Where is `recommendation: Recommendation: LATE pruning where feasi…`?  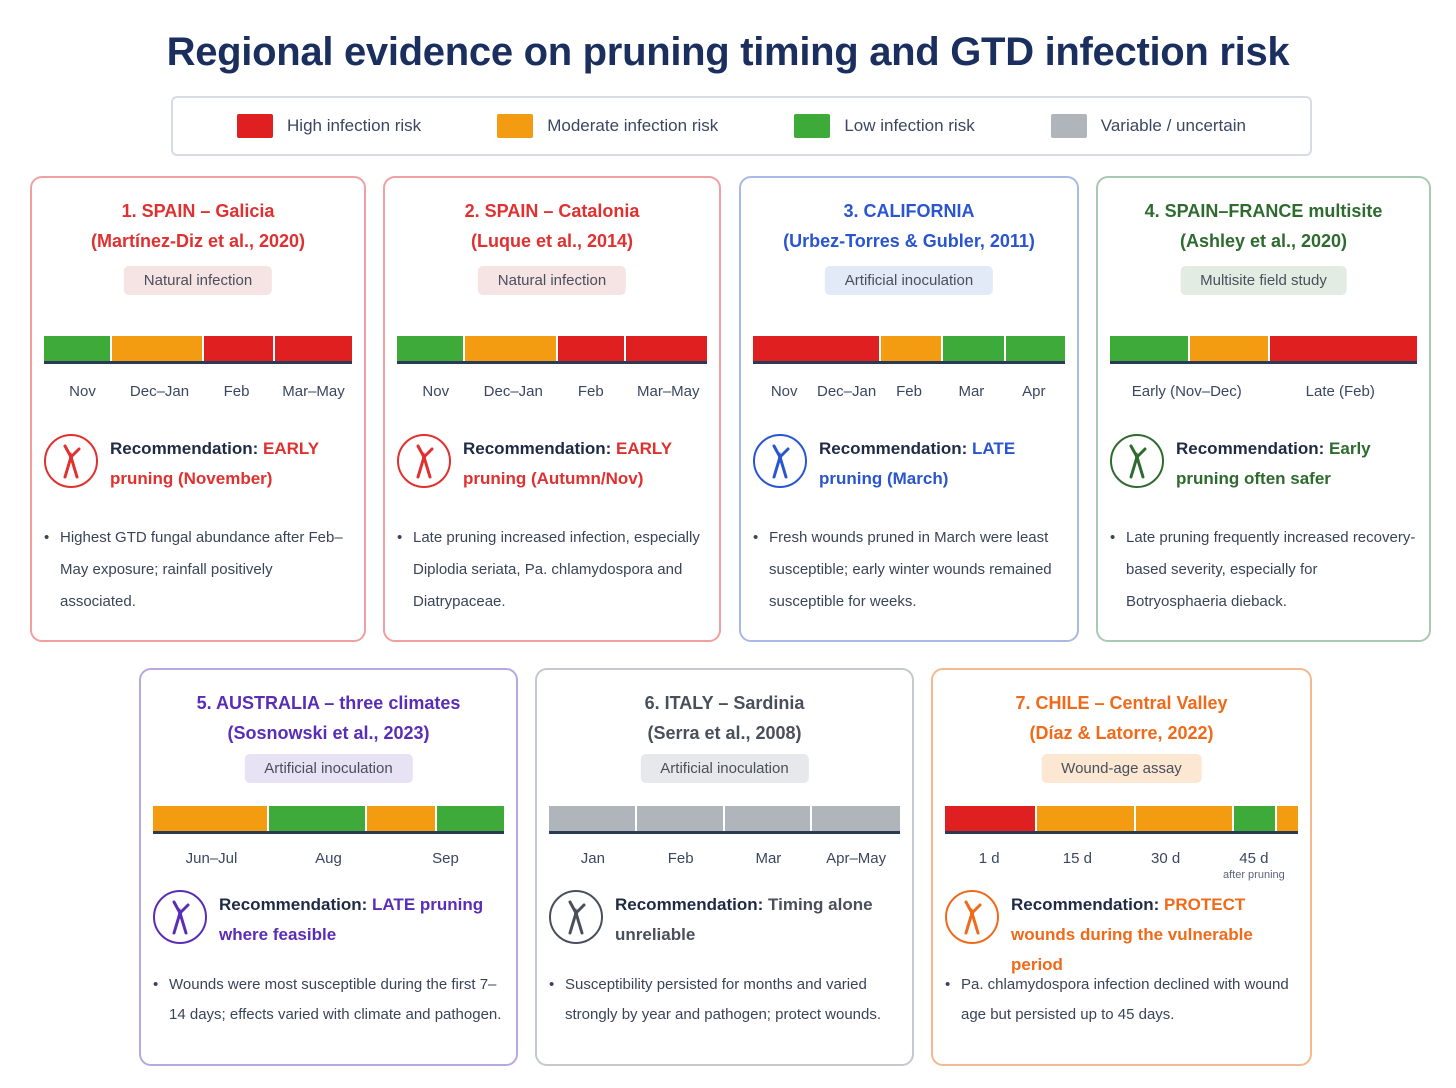 recommendation: Recommendation: LATE pruning where feasi… is located at coordinates (329, 922).